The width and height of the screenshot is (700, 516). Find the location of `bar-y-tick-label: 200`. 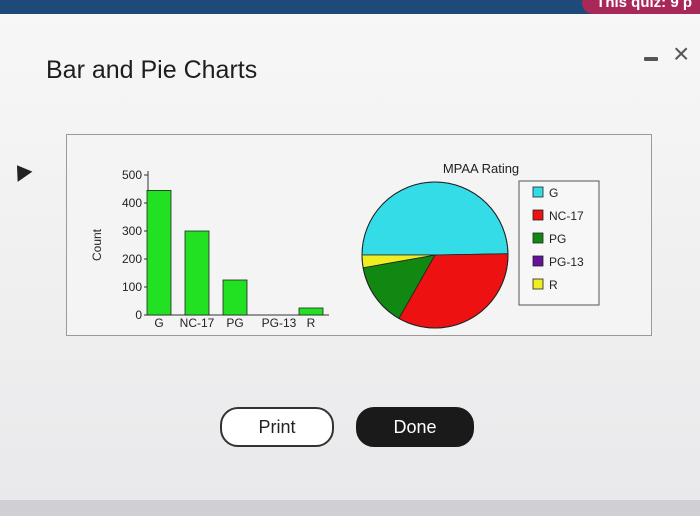

bar-y-tick-label: 200 is located at coordinates (132, 259).